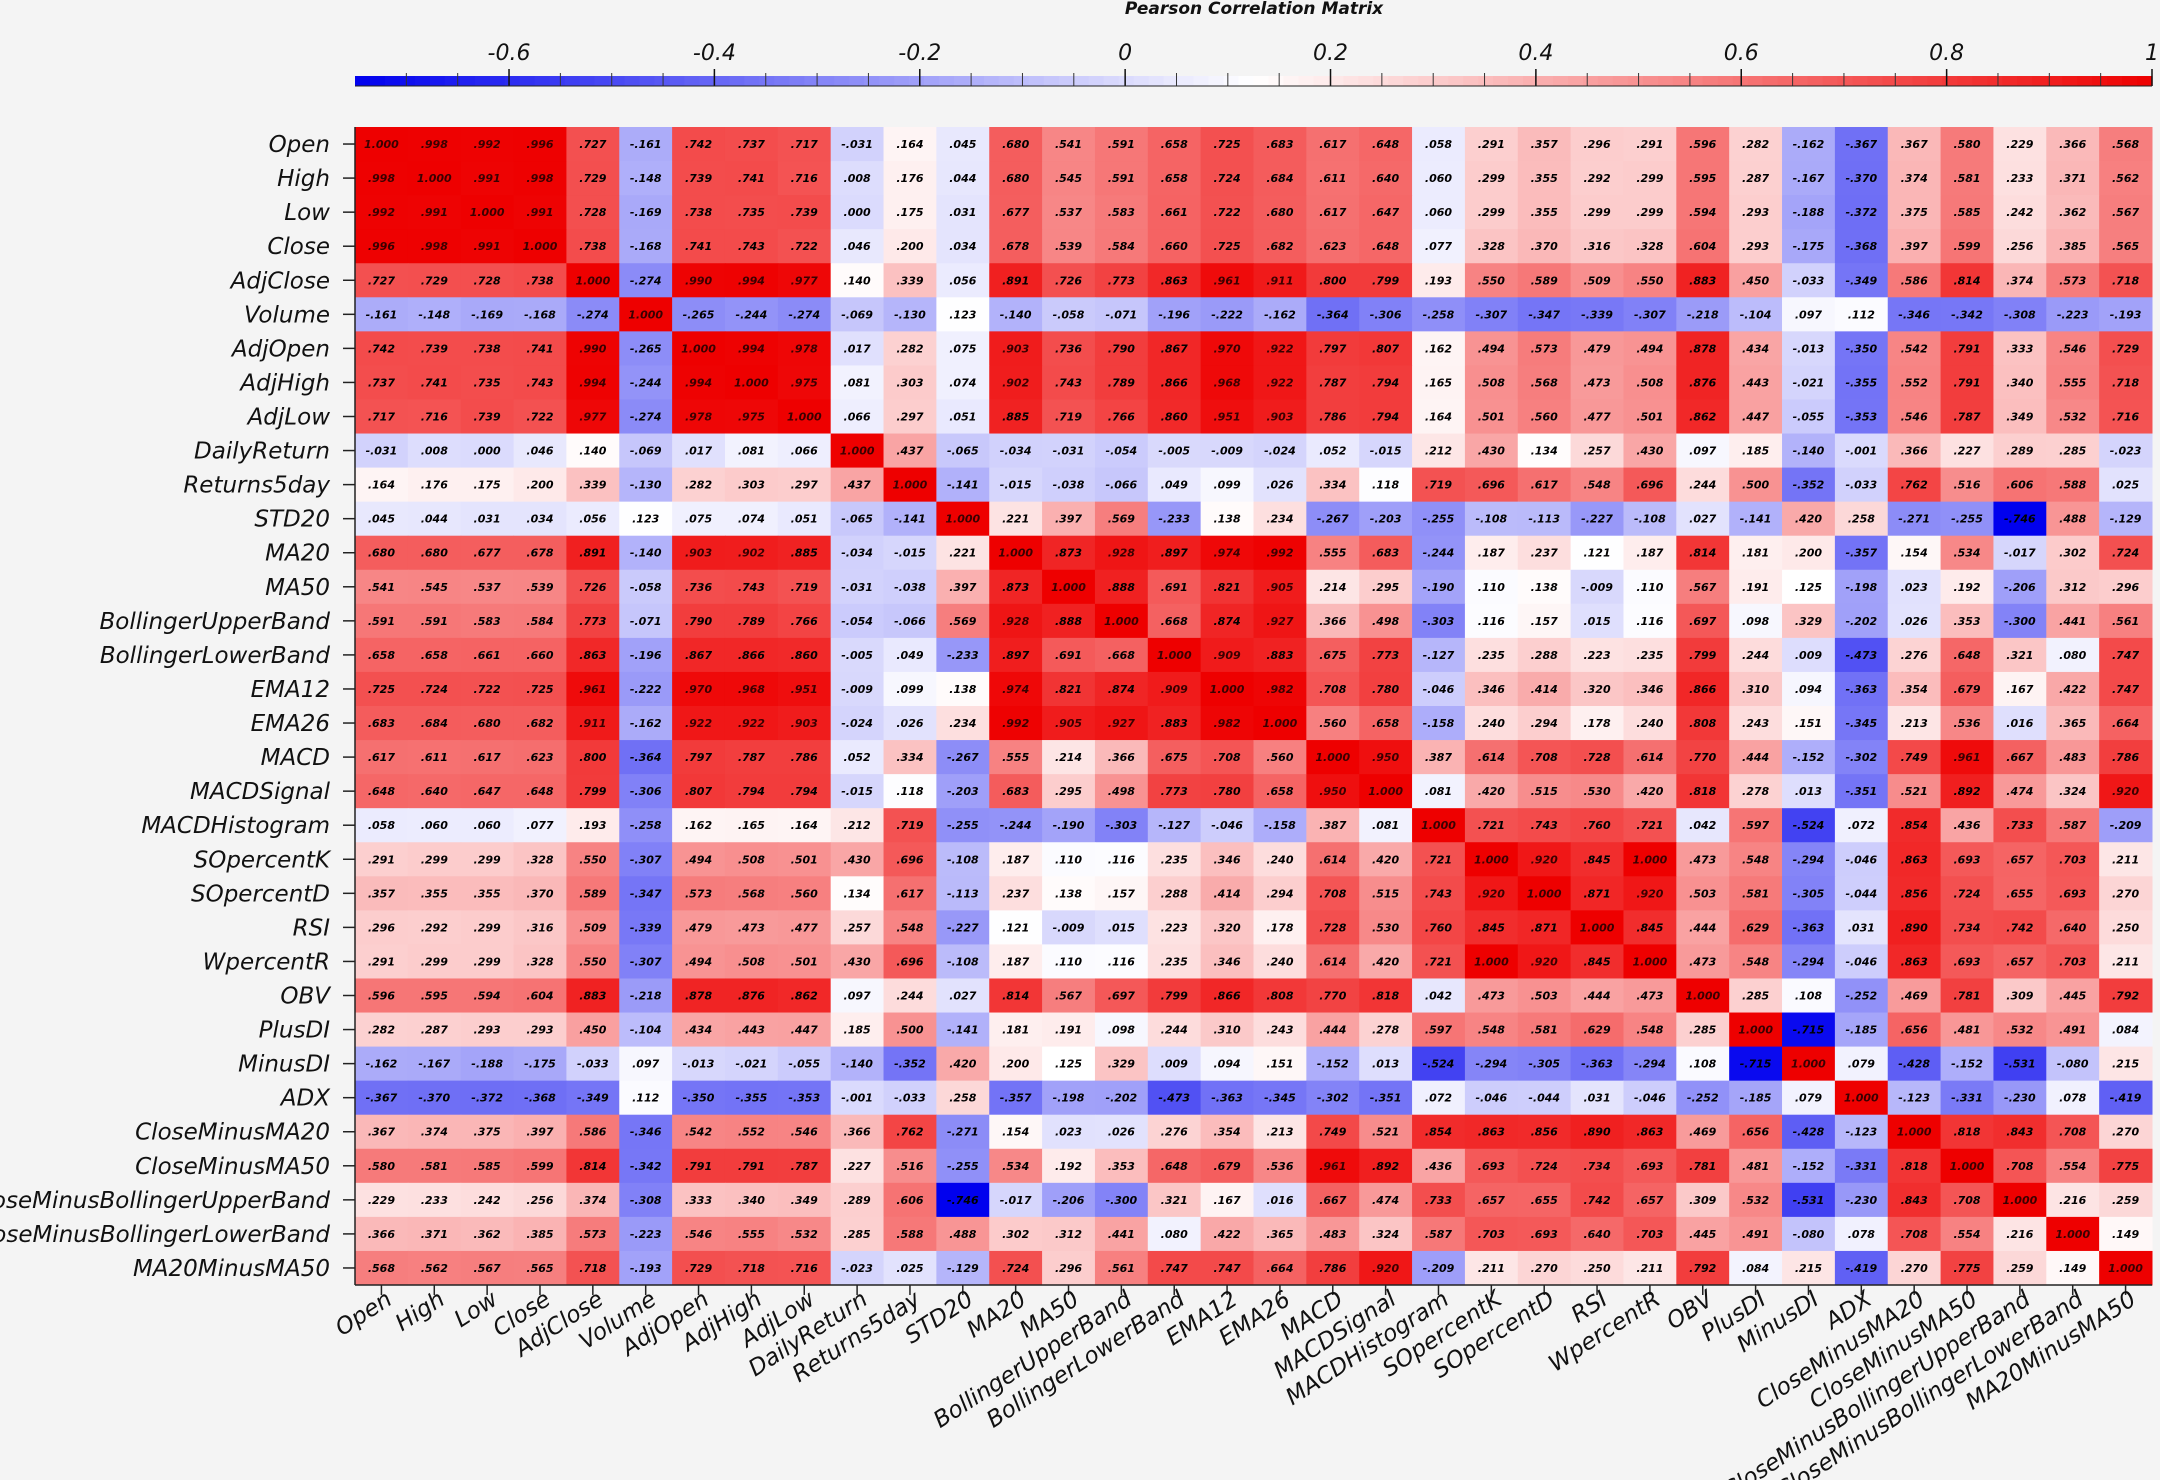 The width and height of the screenshot is (2160, 1480). I want to click on cell-value-label: .234, so click(962, 723).